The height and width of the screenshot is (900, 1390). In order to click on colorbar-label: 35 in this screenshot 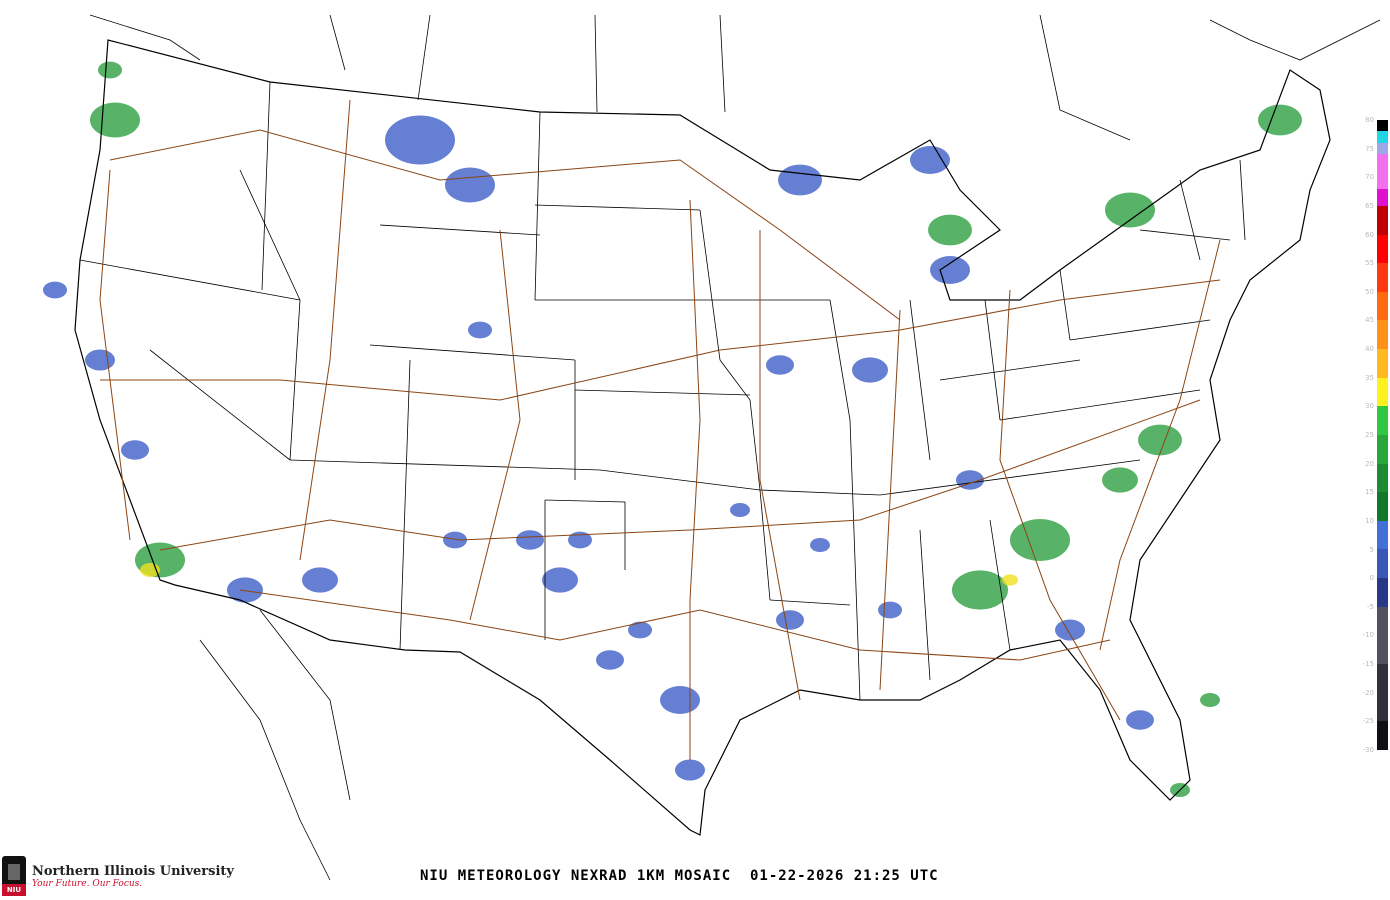, I will do `click(1369, 377)`.